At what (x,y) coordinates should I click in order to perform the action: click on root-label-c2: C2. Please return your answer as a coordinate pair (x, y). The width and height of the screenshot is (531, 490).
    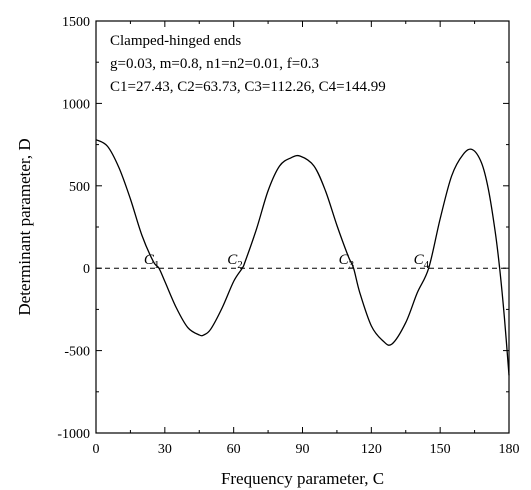
    Looking at the image, I should click on (235, 261).